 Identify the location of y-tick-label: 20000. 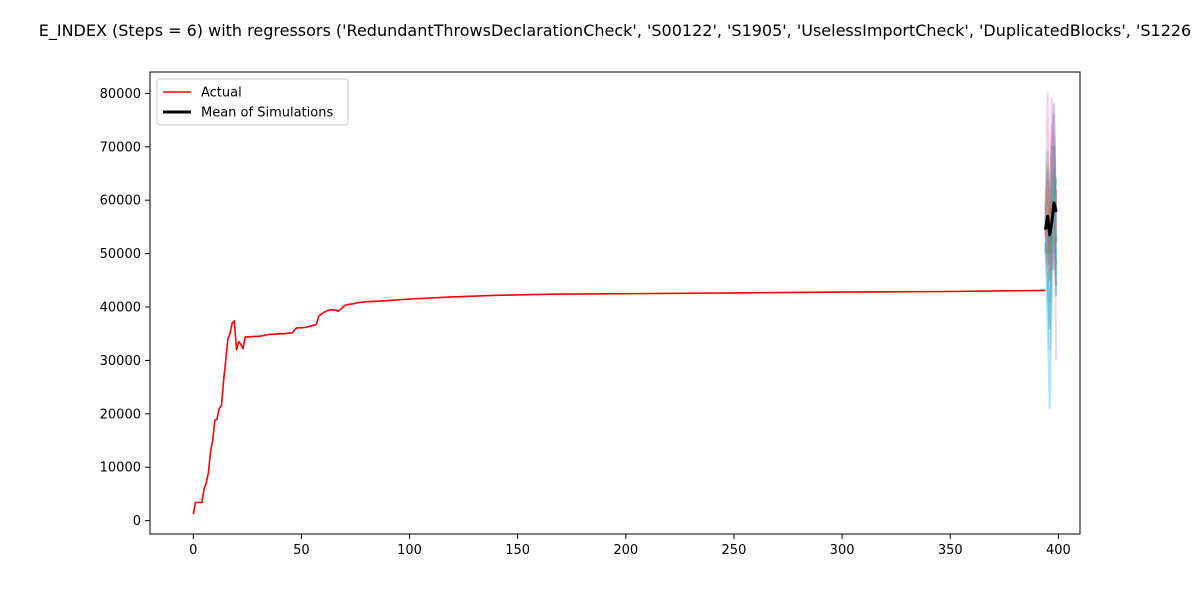
(120, 414).